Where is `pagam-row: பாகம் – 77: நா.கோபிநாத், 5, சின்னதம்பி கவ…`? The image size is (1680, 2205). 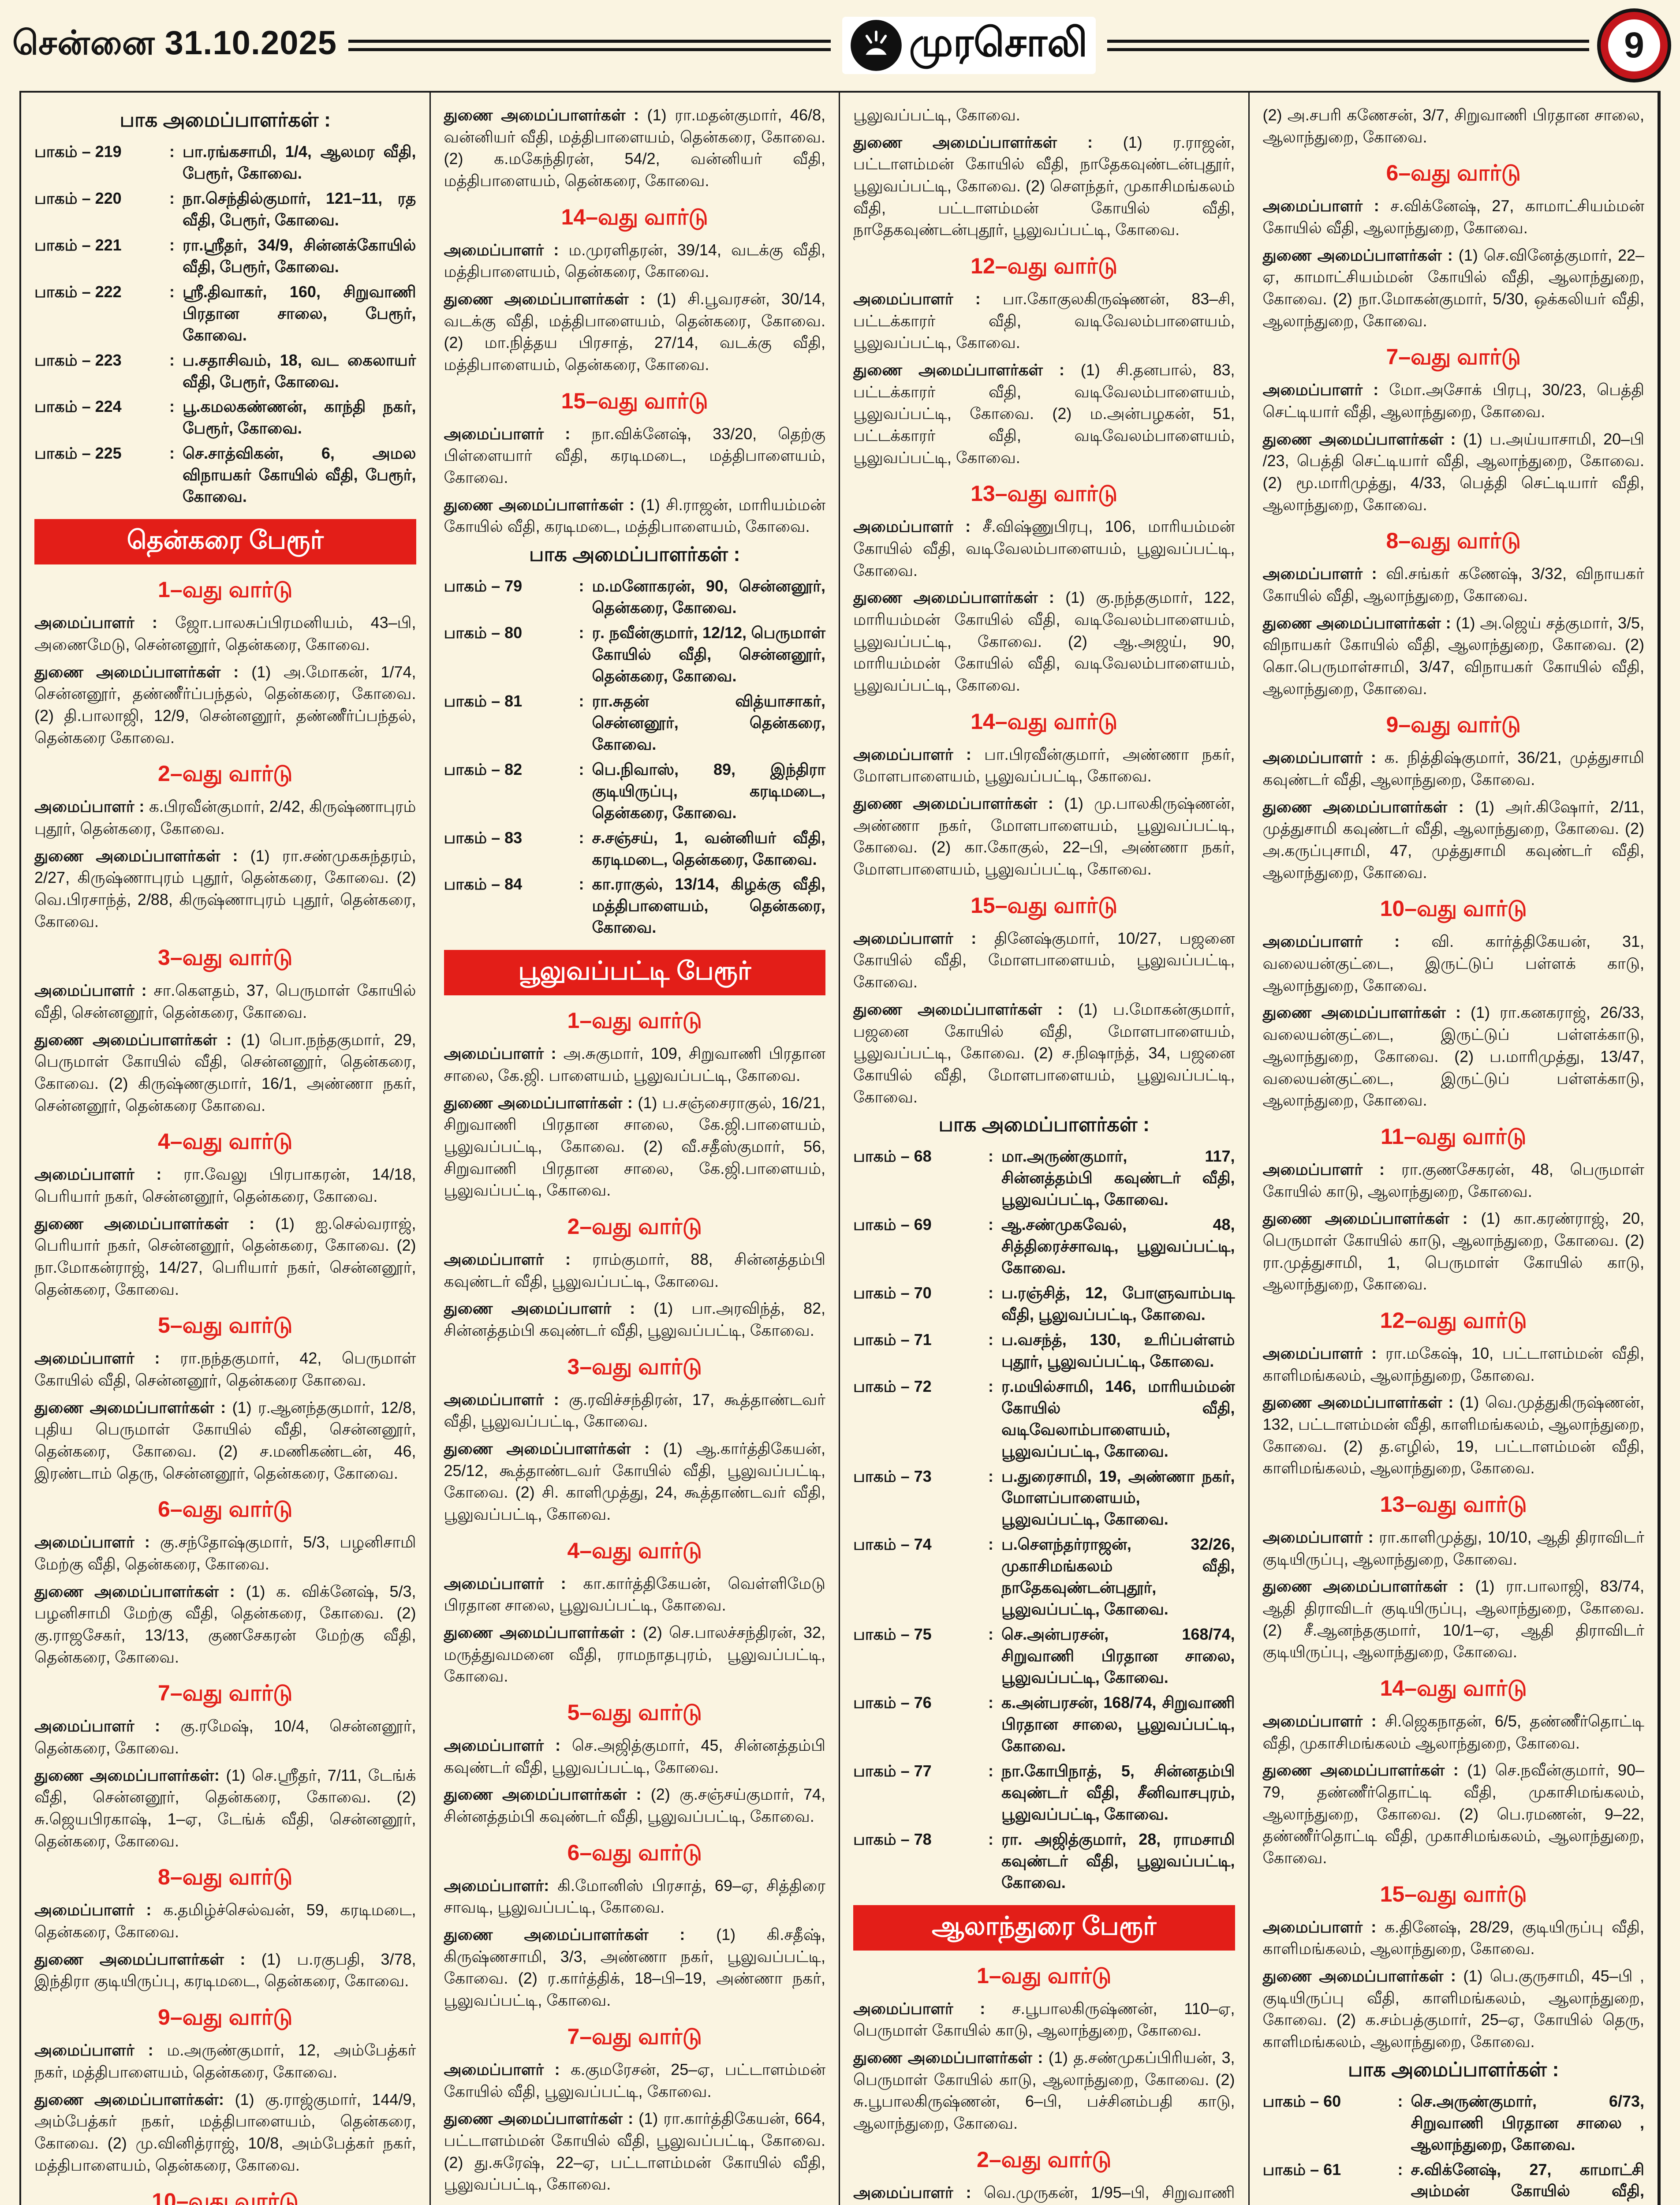 pagam-row: பாகம் – 77: நா.கோபிநாத், 5, சின்னதம்பி கவ… is located at coordinates (1044, 1792).